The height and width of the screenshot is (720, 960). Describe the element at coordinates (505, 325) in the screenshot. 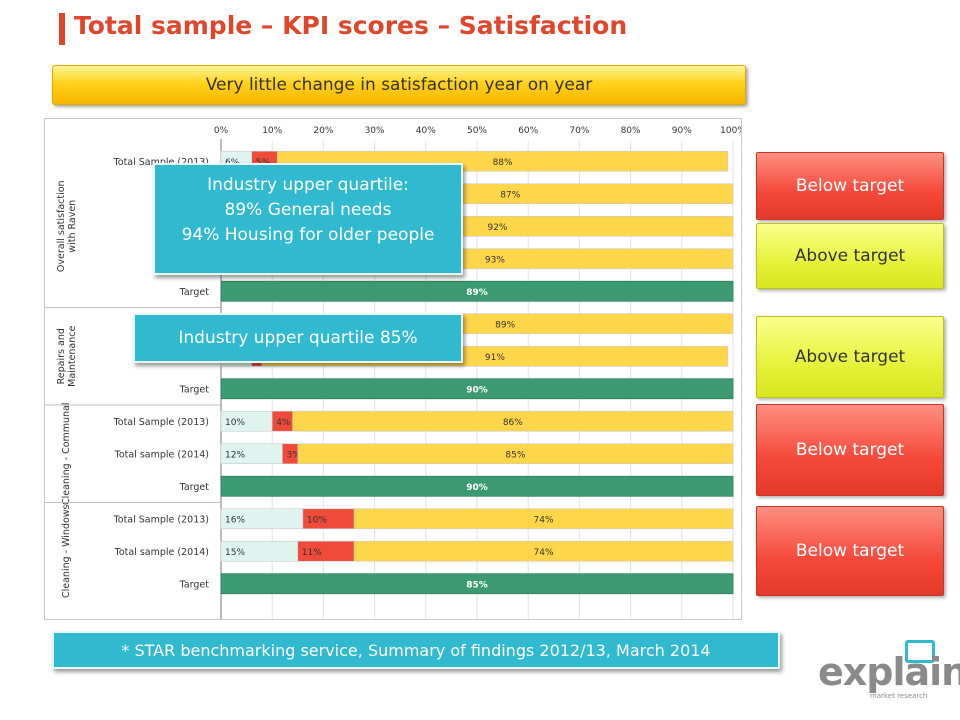

I see `bar-label-sat: 89%` at that location.